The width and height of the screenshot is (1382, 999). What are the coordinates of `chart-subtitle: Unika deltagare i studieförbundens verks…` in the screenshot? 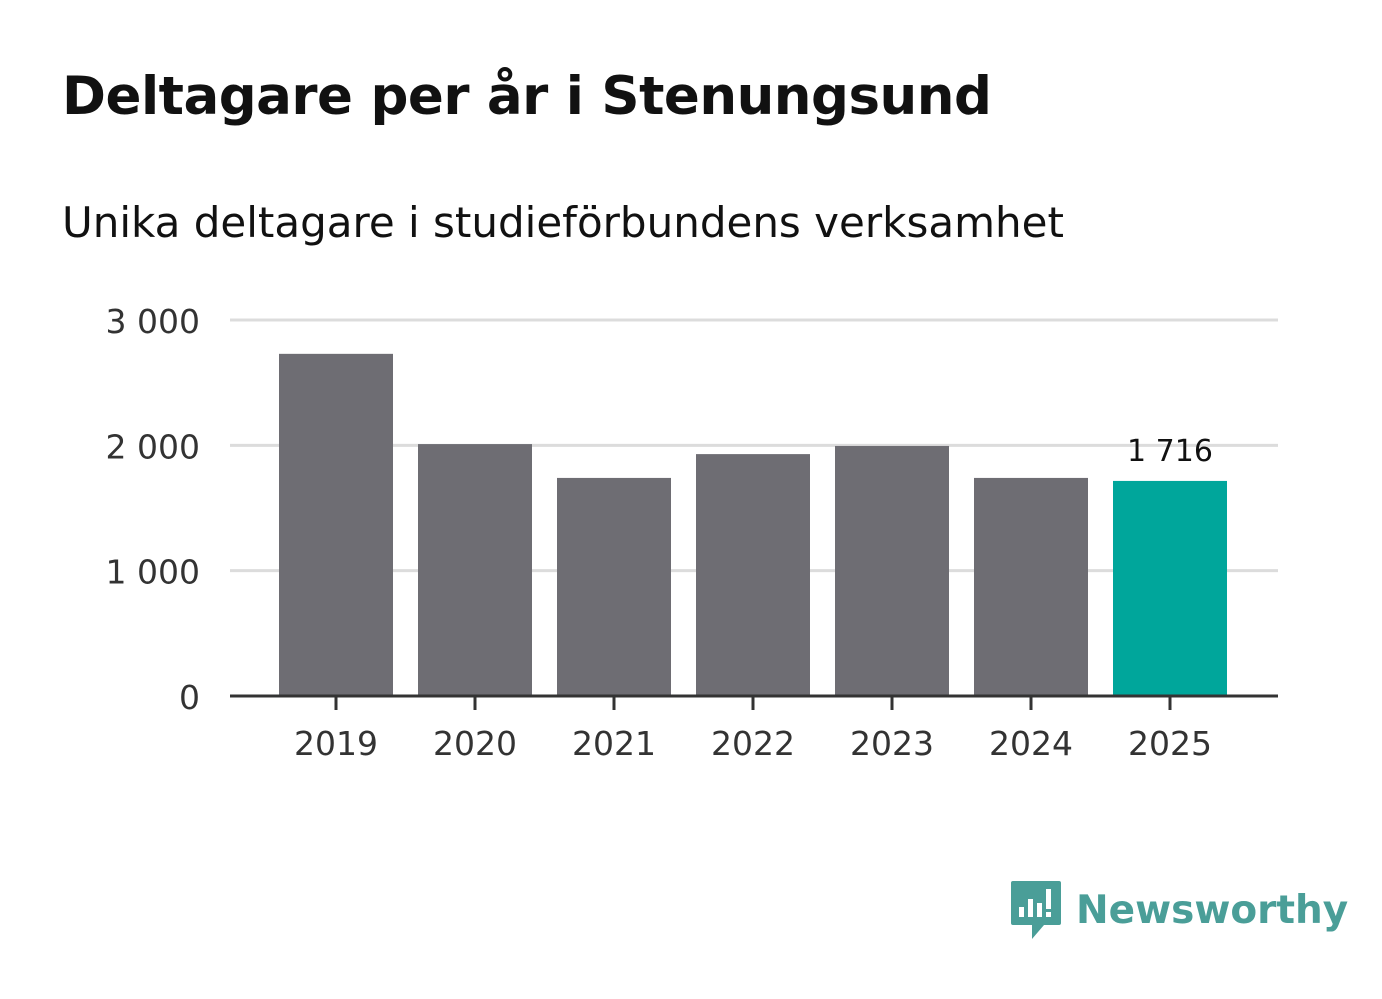 It's located at (563, 222).